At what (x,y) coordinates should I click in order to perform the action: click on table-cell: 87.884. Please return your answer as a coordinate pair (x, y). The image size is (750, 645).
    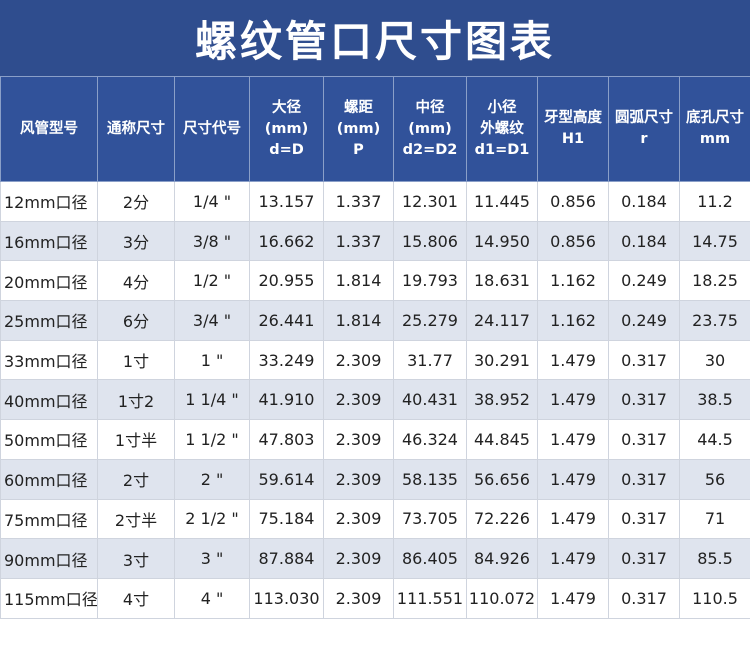
    Looking at the image, I should click on (286, 558).